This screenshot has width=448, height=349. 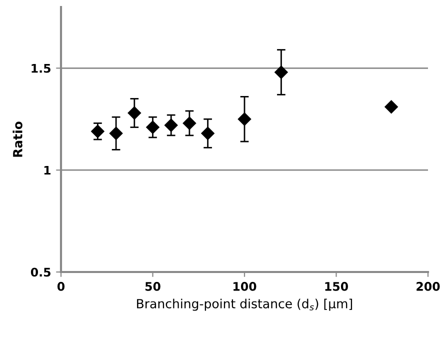 I want to click on x-tick-label: 0, so click(x=61, y=286).